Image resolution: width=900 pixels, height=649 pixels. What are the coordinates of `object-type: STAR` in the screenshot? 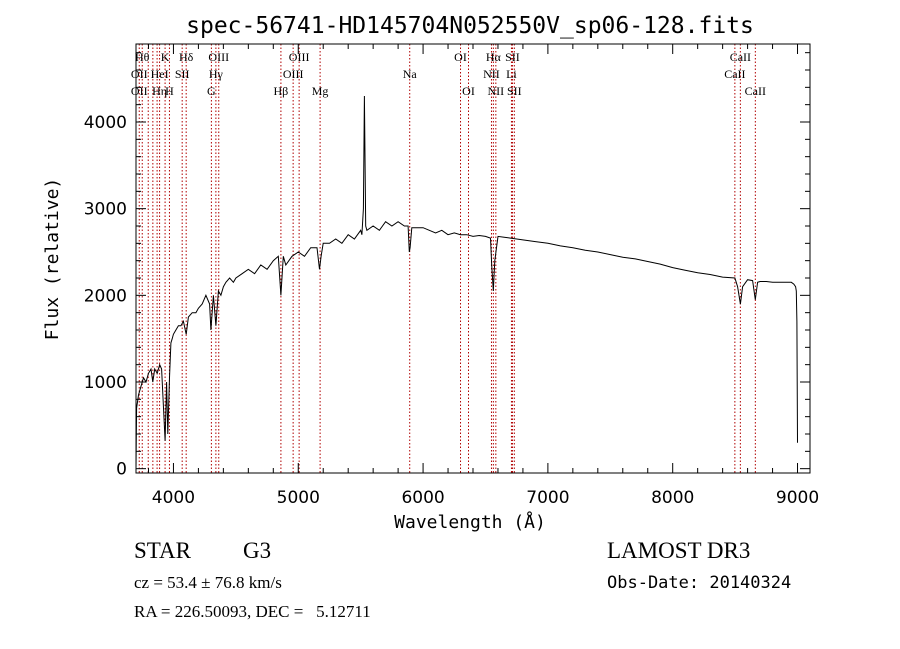 It's located at (162, 550).